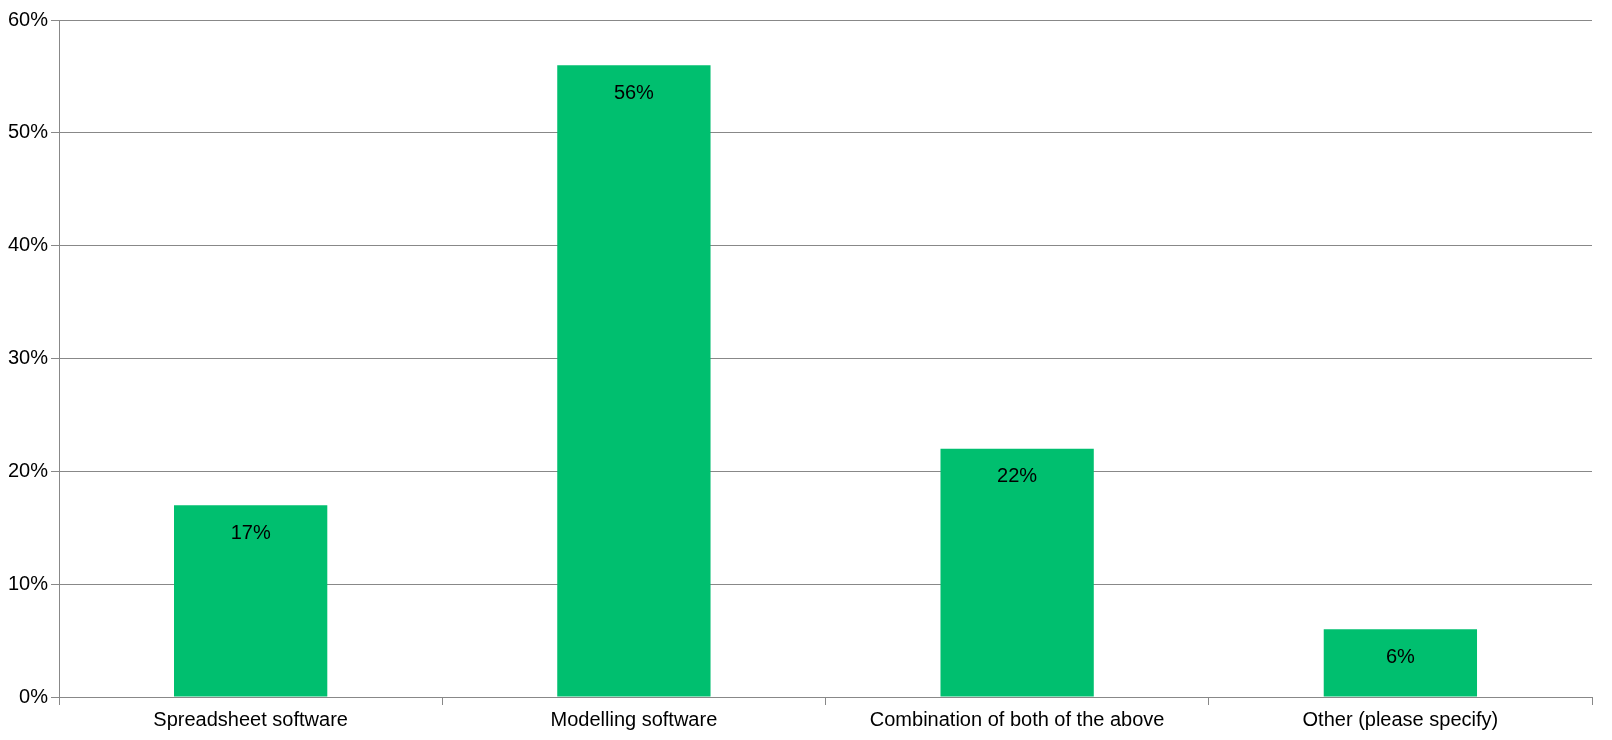 The width and height of the screenshot is (1612, 740). What do you see at coordinates (1400, 718) in the screenshot?
I see `x-tick-label: Other (please specify)` at bounding box center [1400, 718].